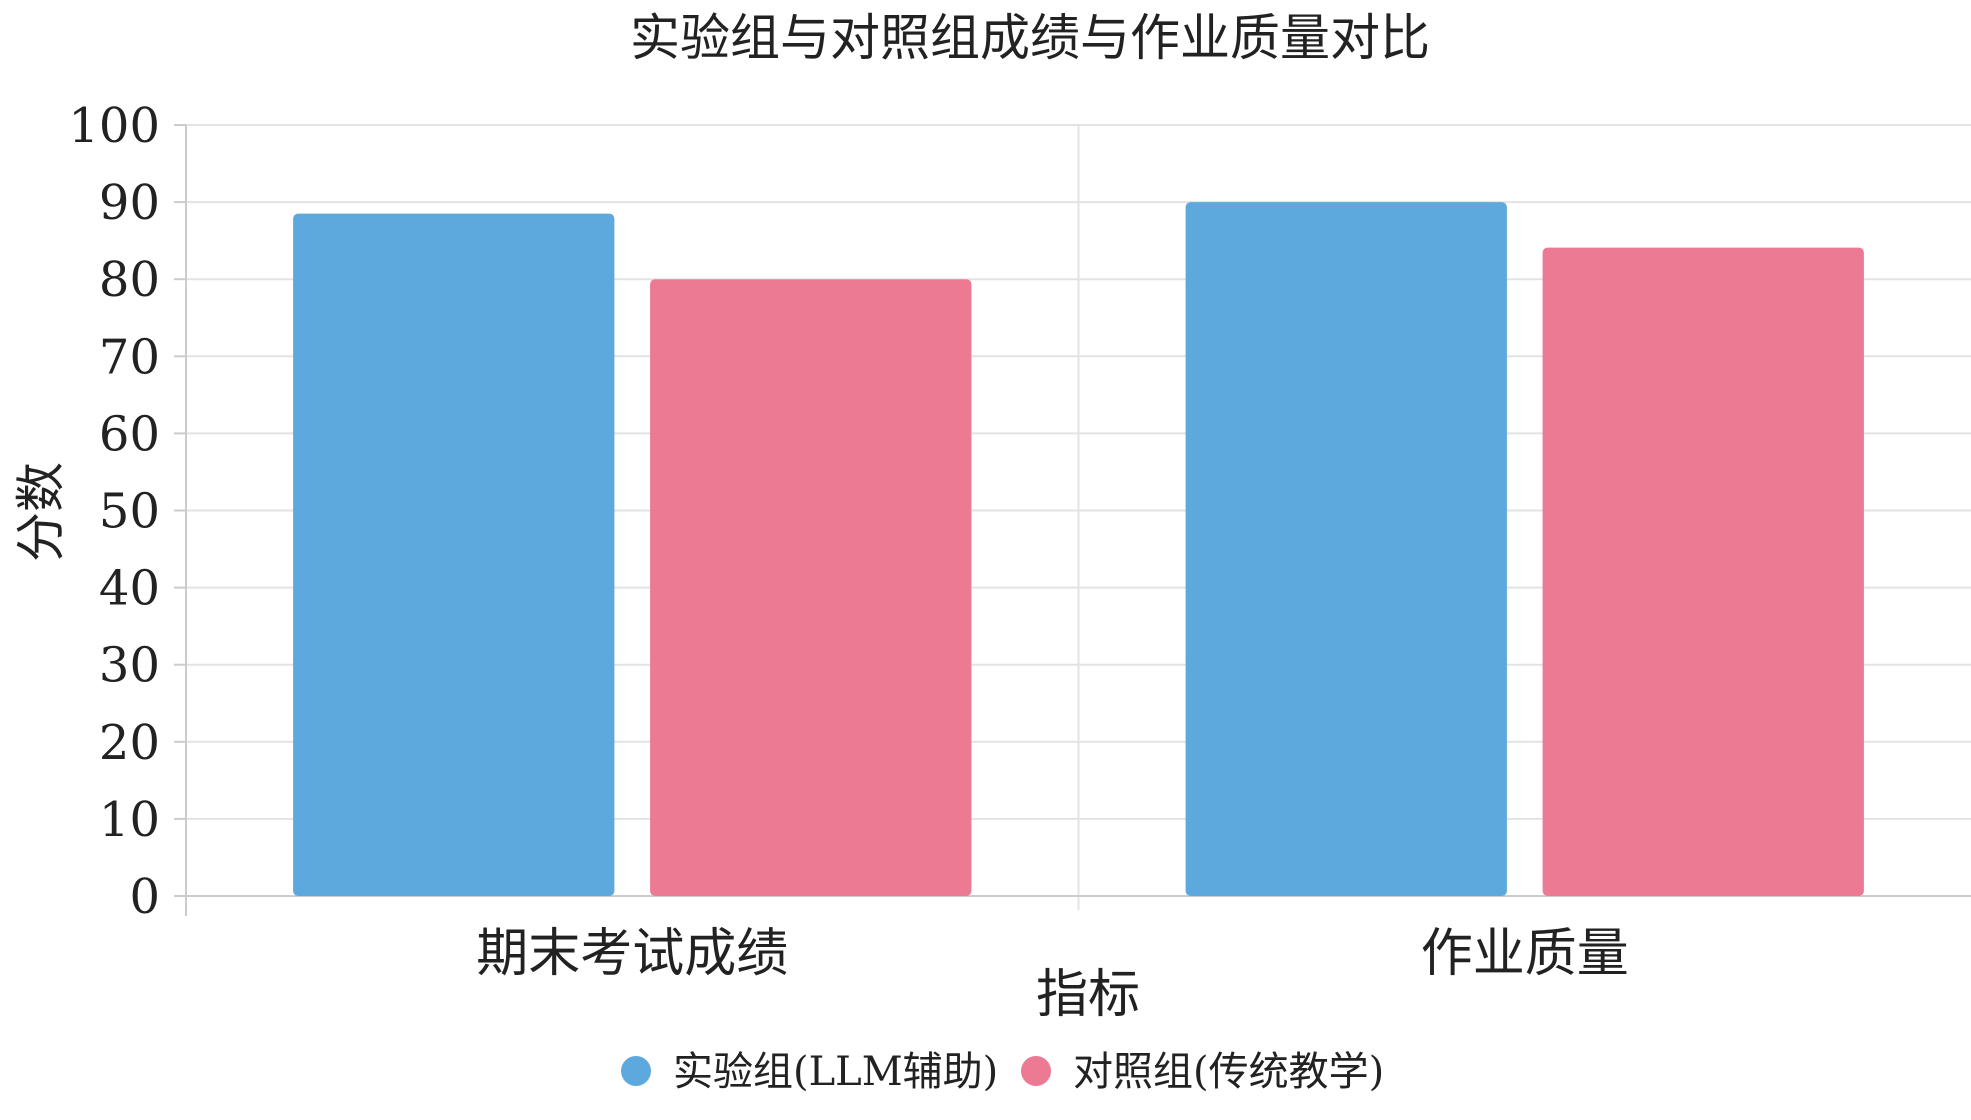 Image resolution: width=1971 pixels, height=1120 pixels. What do you see at coordinates (129, 434) in the screenshot?
I see `y-tick-label: 60` at bounding box center [129, 434].